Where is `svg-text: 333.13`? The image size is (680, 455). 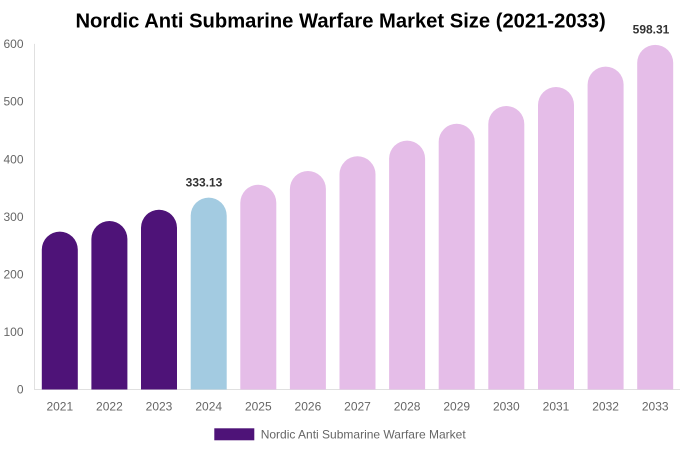
svg-text: 333.13 is located at coordinates (204, 182).